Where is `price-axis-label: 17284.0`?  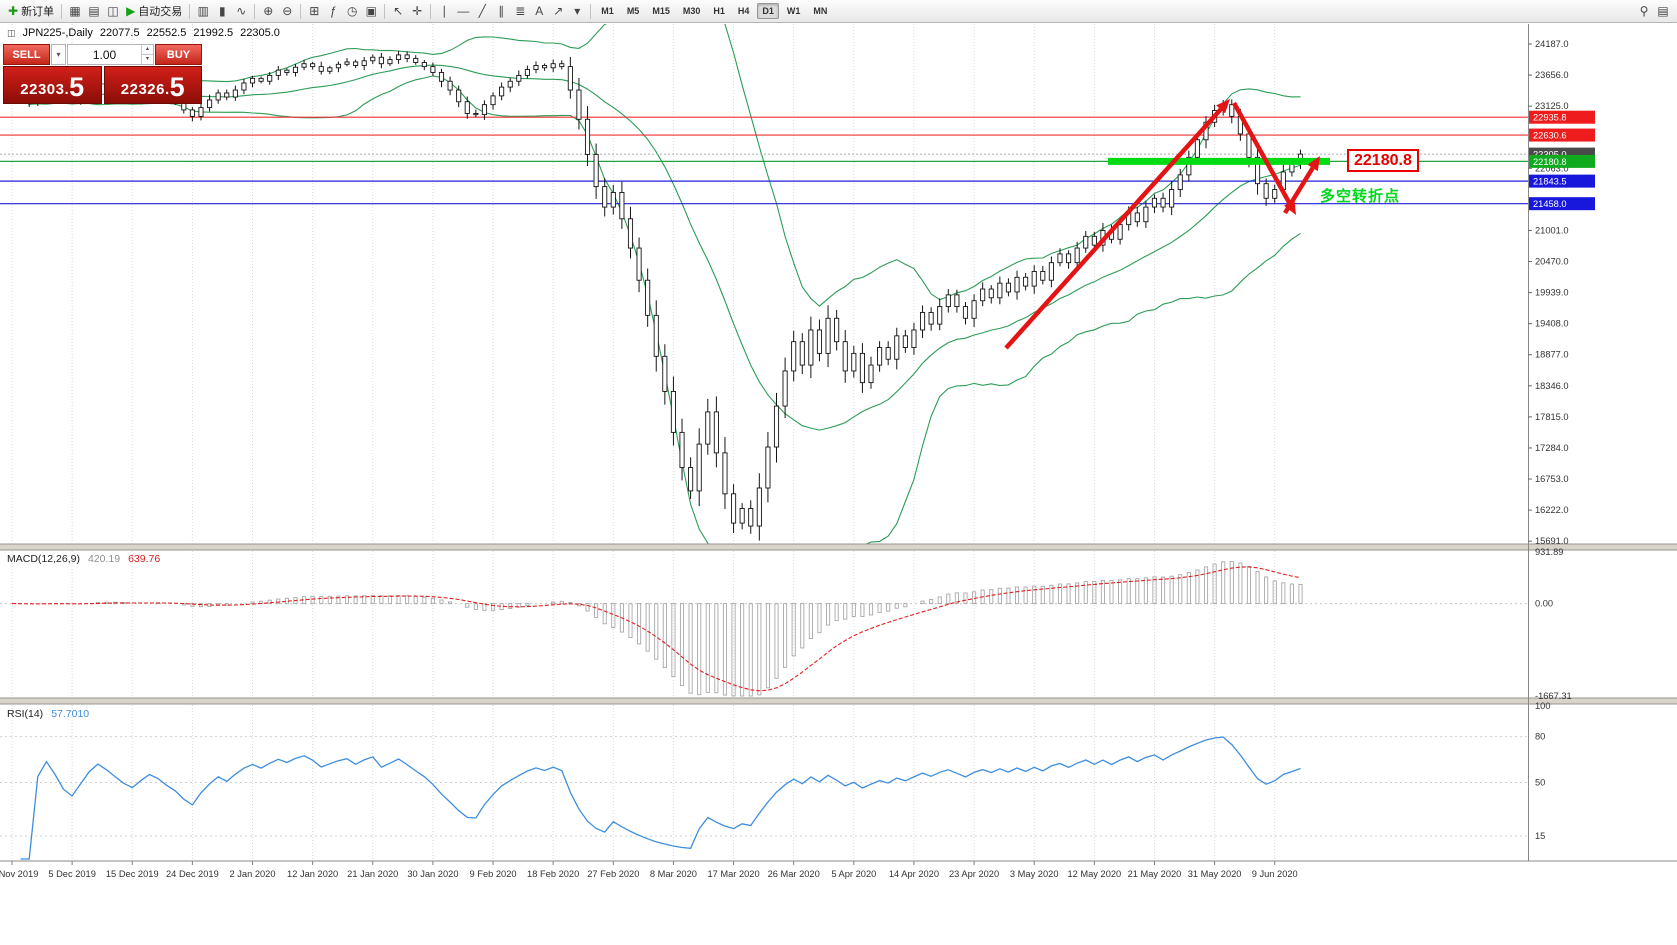
price-axis-label: 17284.0 is located at coordinates (1552, 448).